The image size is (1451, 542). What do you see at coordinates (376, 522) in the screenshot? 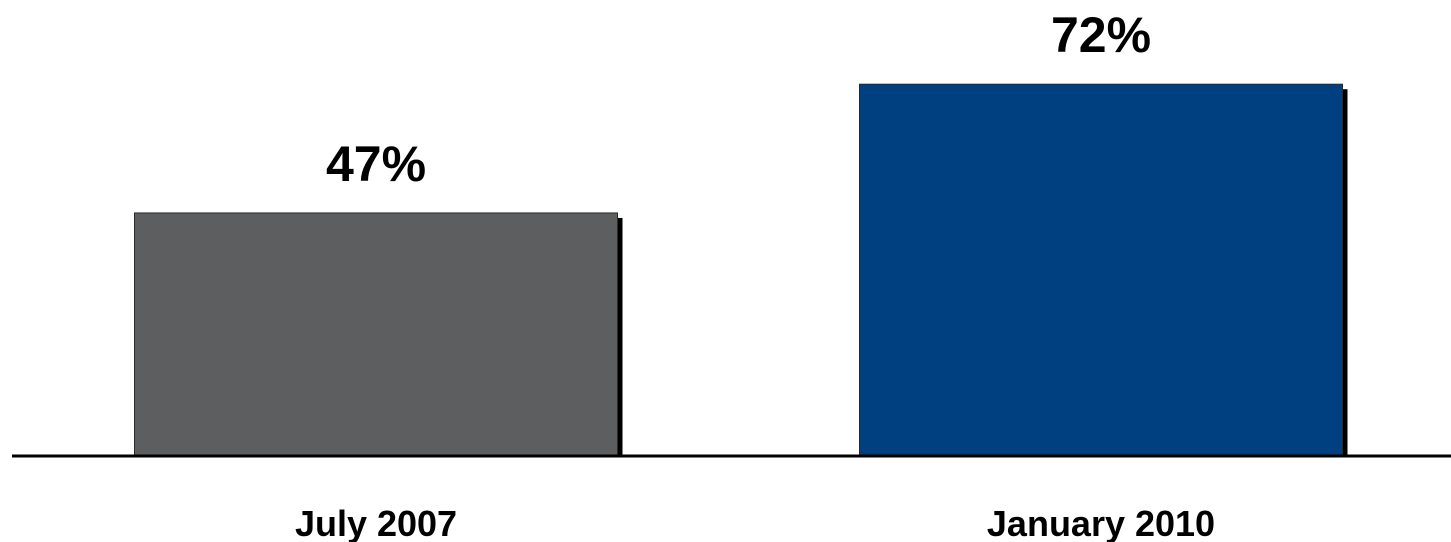
I see `category-label-1: July 2007` at bounding box center [376, 522].